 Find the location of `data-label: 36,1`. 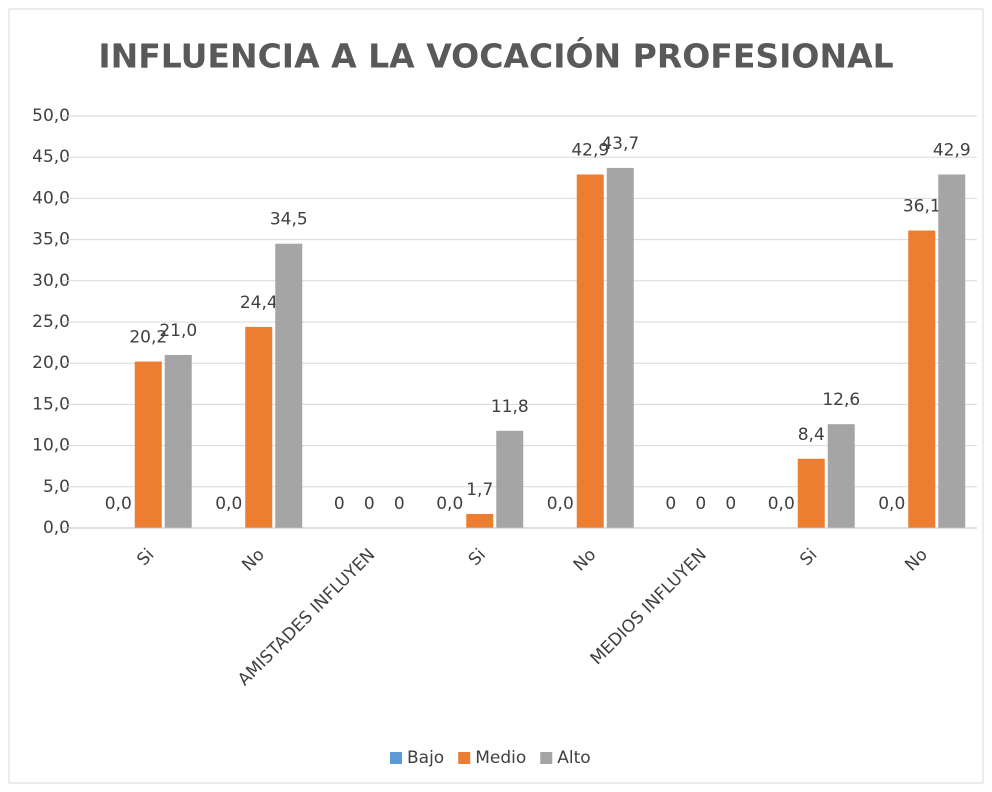

data-label: 36,1 is located at coordinates (922, 207).